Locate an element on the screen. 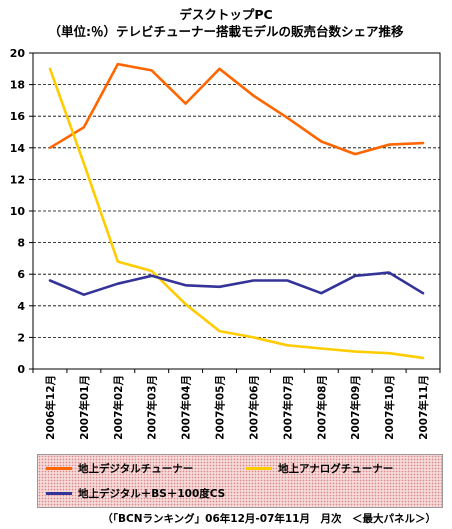 The width and height of the screenshot is (452, 529). y-tick-label: 10 is located at coordinates (18, 211).